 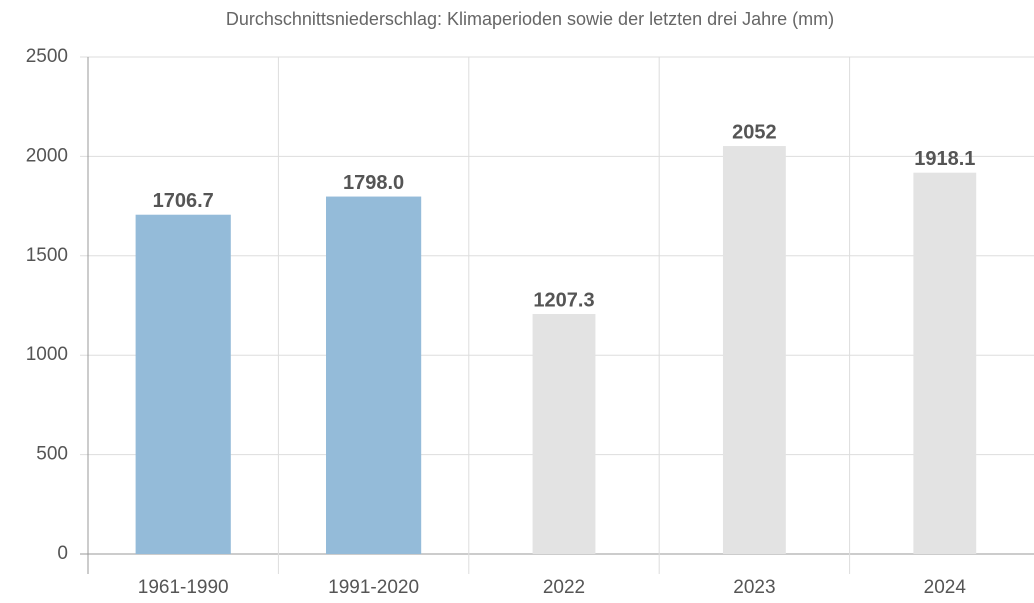 What do you see at coordinates (564, 587) in the screenshot?
I see `x-tick-label: 2022` at bounding box center [564, 587].